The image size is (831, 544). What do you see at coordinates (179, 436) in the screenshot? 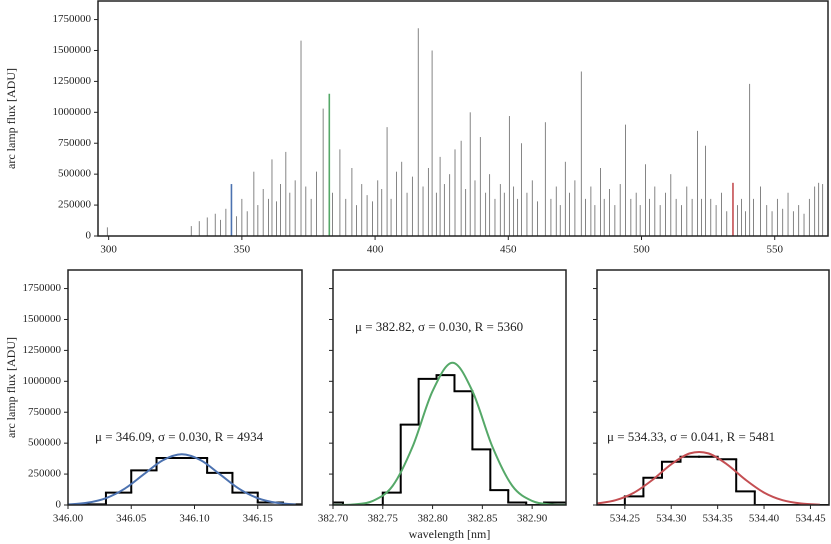
I see `fit-annotation: μ = 346.09, σ = 0.030, R = 4934` at bounding box center [179, 436].